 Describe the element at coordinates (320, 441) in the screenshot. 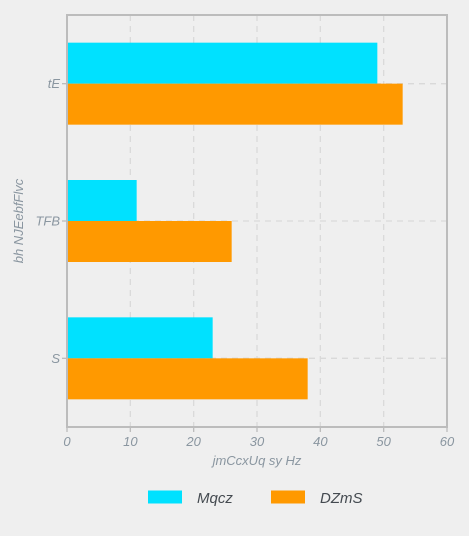

I see `x-tick-label: 40` at that location.